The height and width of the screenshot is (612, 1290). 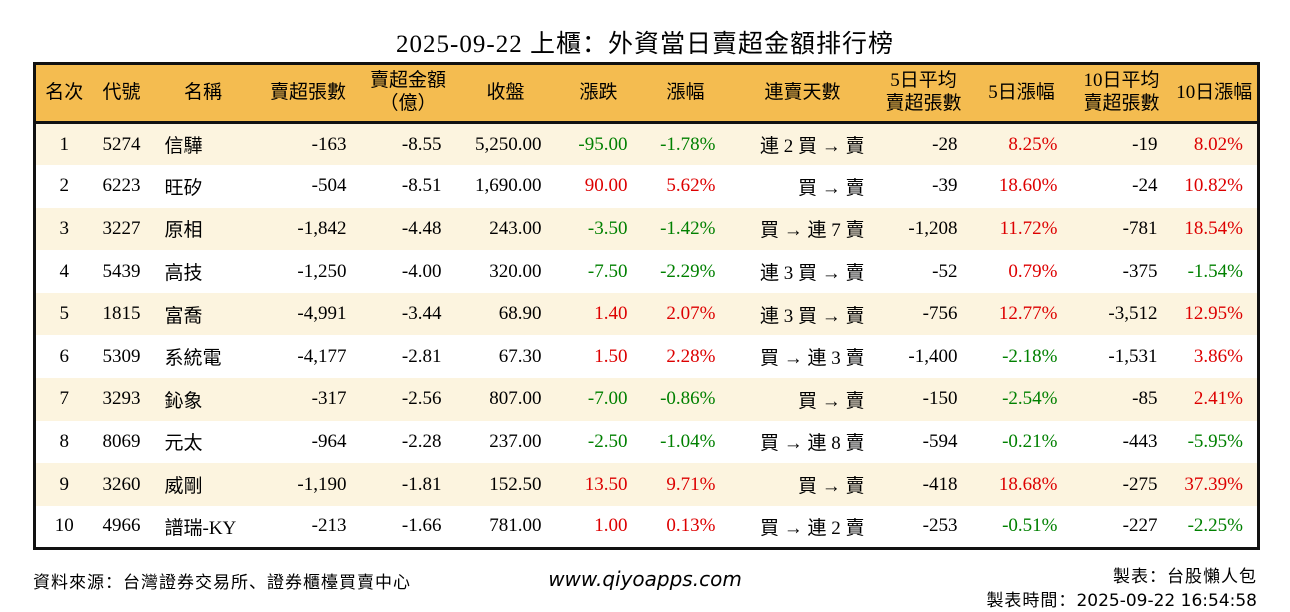 What do you see at coordinates (322, 356) in the screenshot?
I see `cell-sell-shares: -4,177` at bounding box center [322, 356].